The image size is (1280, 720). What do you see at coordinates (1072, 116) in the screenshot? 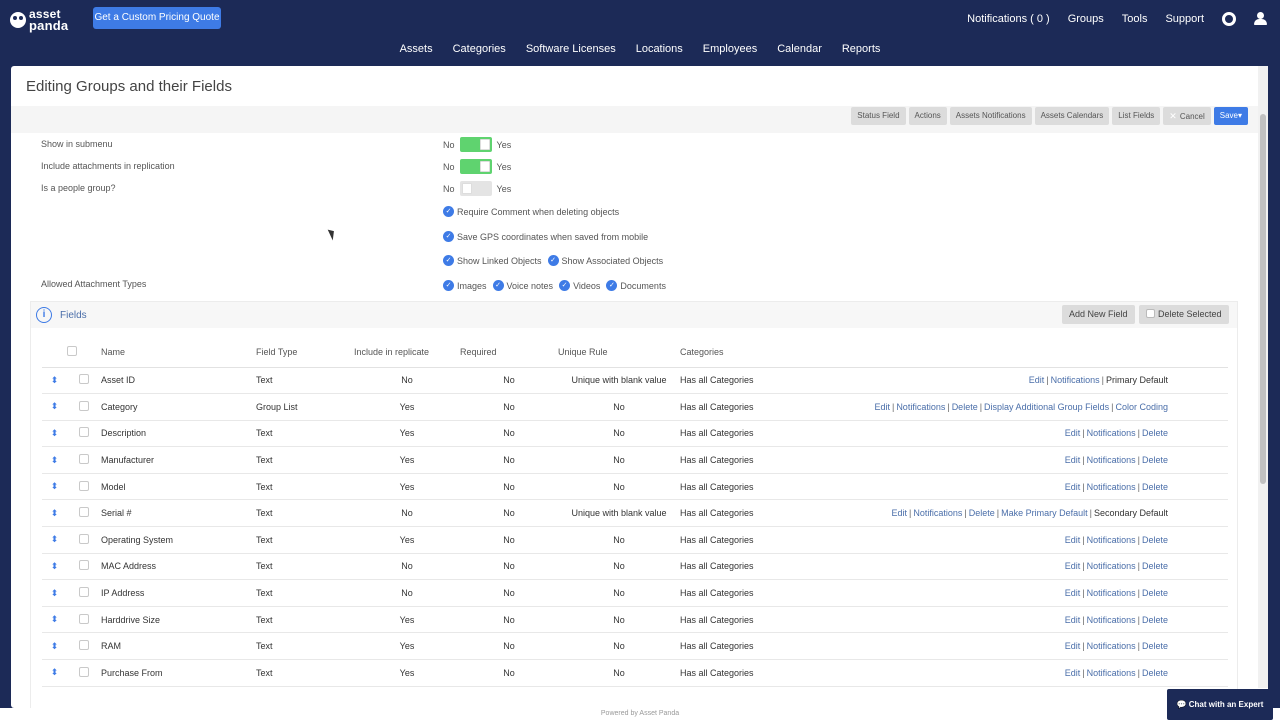
I see `assets-calendars-button: Assets Calendars` at bounding box center [1072, 116].